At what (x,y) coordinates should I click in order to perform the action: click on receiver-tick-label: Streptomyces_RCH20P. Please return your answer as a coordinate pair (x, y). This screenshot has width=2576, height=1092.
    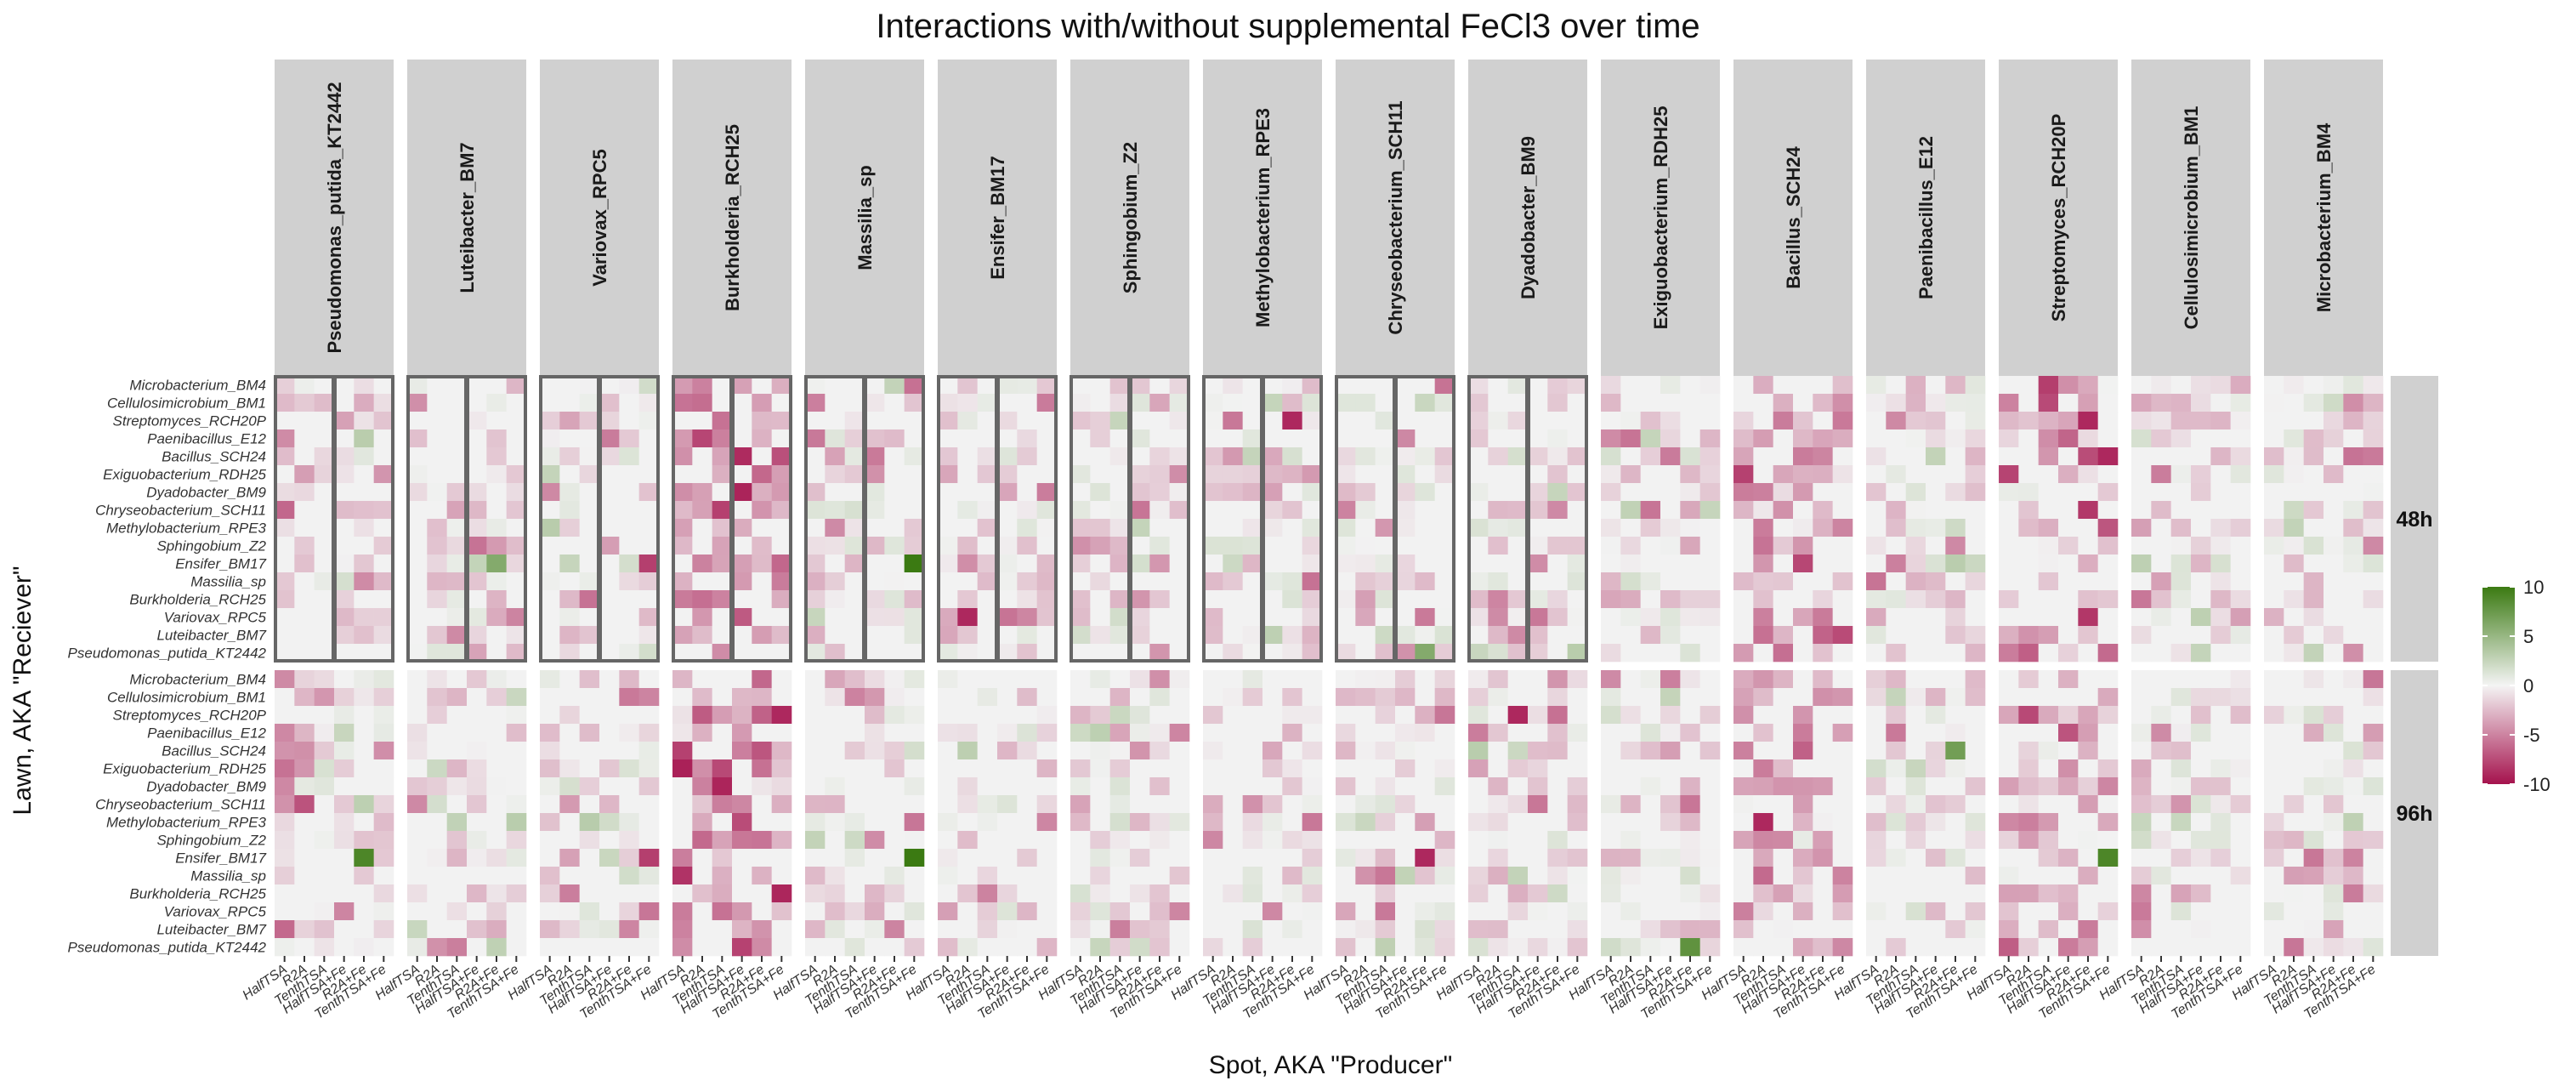
    Looking at the image, I should click on (190, 716).